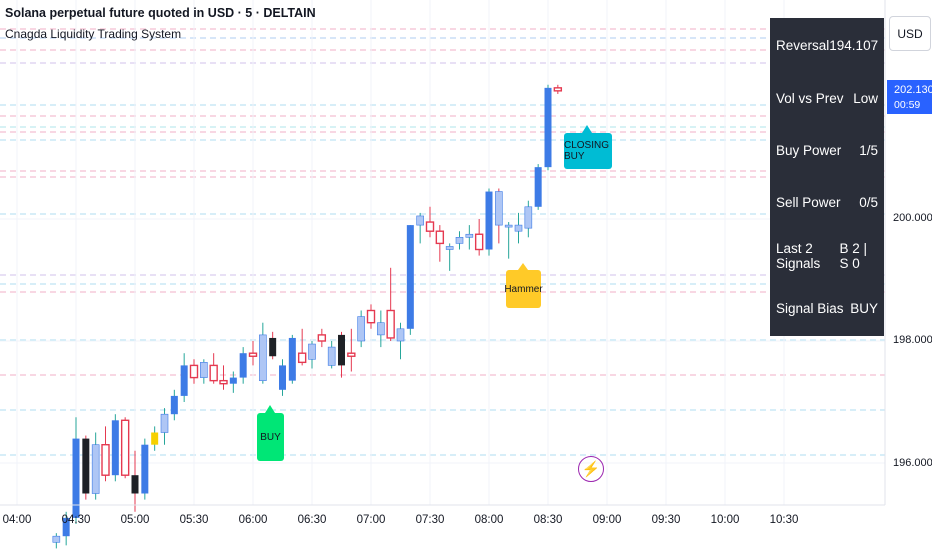 The width and height of the screenshot is (932, 550). What do you see at coordinates (809, 150) in the screenshot?
I see `stats-label: Buy Power` at bounding box center [809, 150].